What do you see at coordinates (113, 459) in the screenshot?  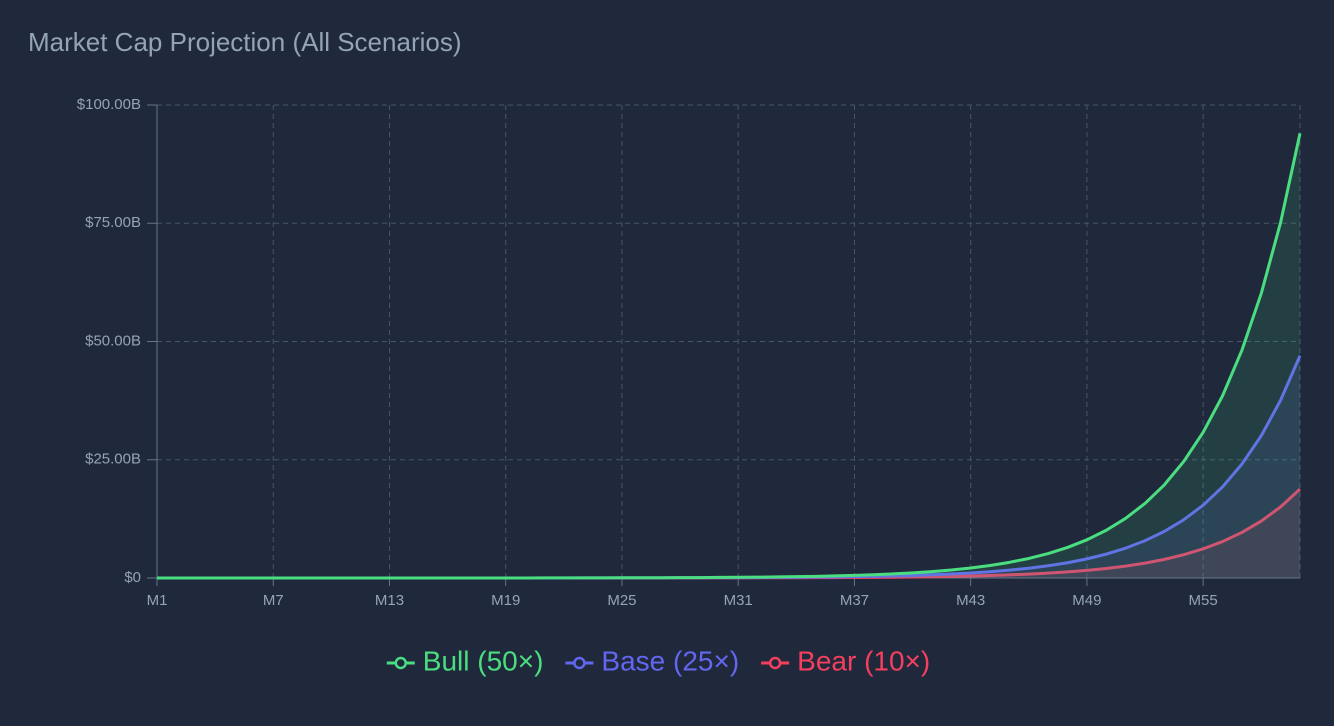 I see `y-tick-label: $25.00B` at bounding box center [113, 459].